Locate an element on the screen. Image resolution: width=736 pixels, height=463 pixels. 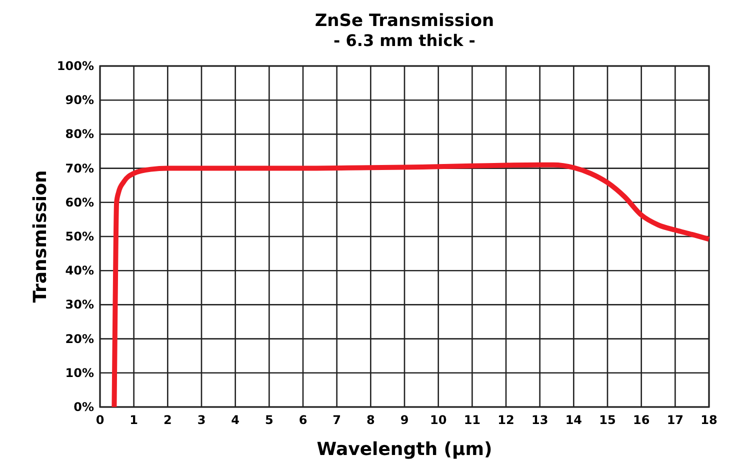
x-tick-label: 6 is located at coordinates (303, 420).